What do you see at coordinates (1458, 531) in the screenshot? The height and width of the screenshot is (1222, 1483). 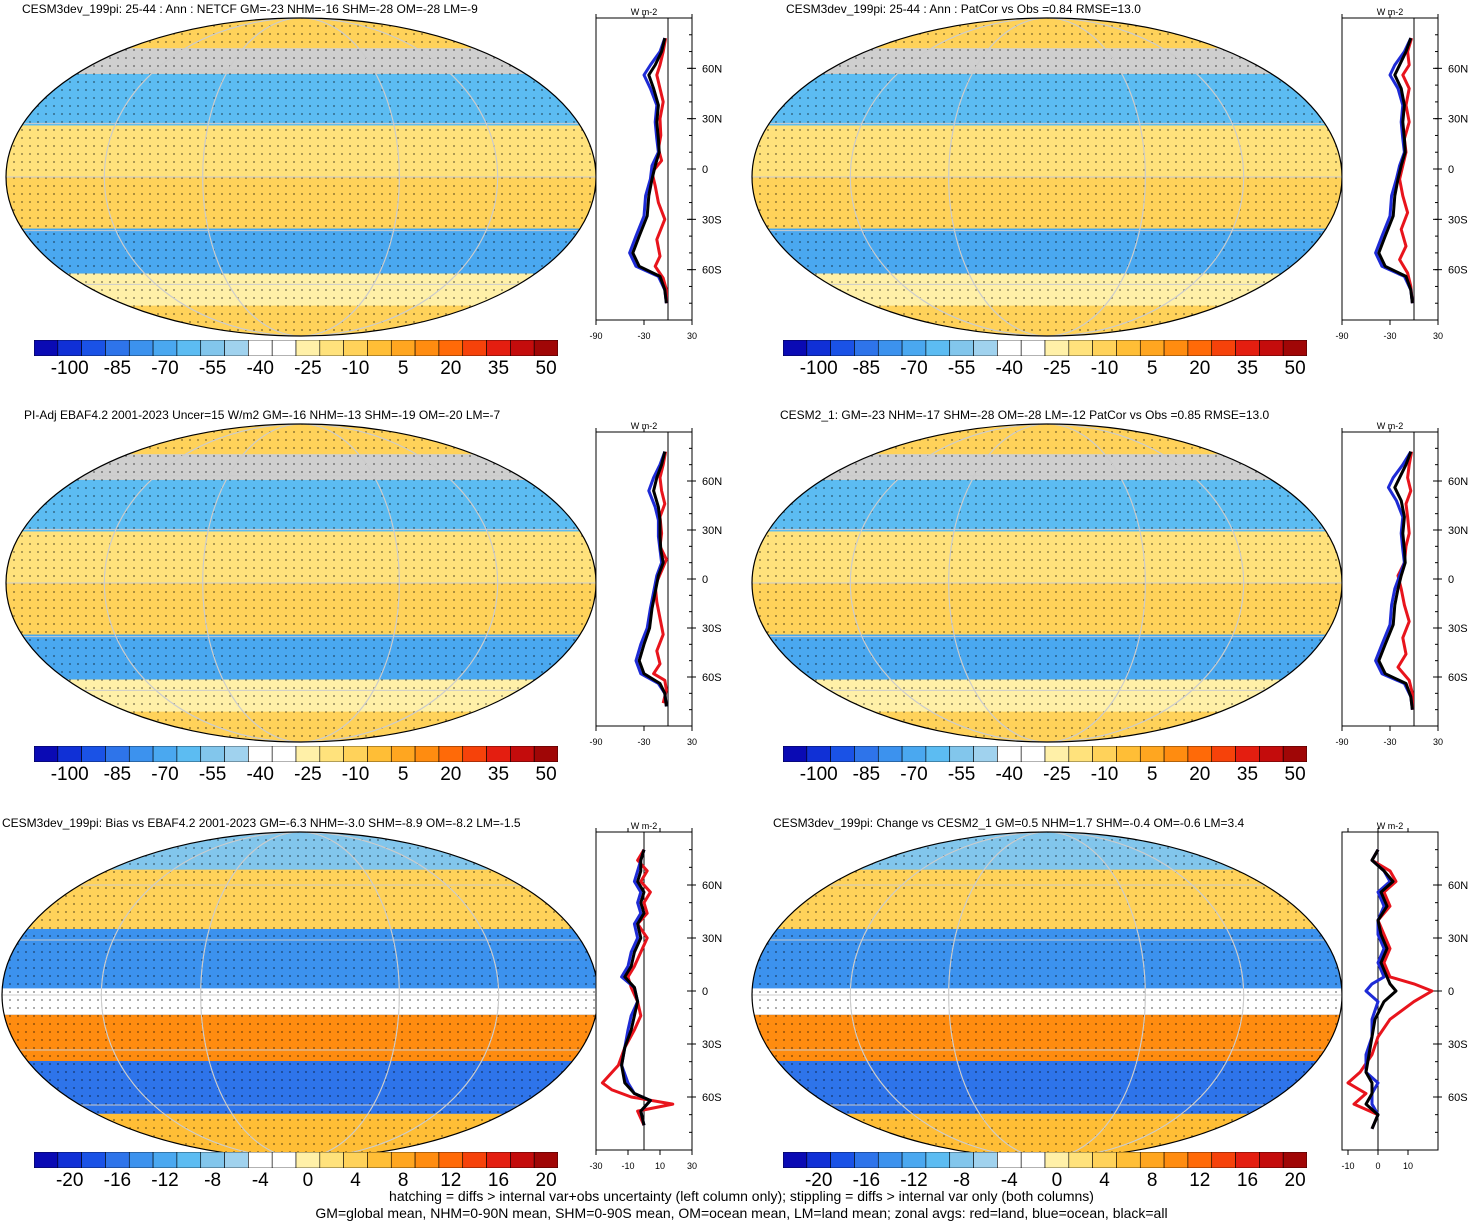 I see `zonal-lat-tick: 30N` at bounding box center [1458, 531].